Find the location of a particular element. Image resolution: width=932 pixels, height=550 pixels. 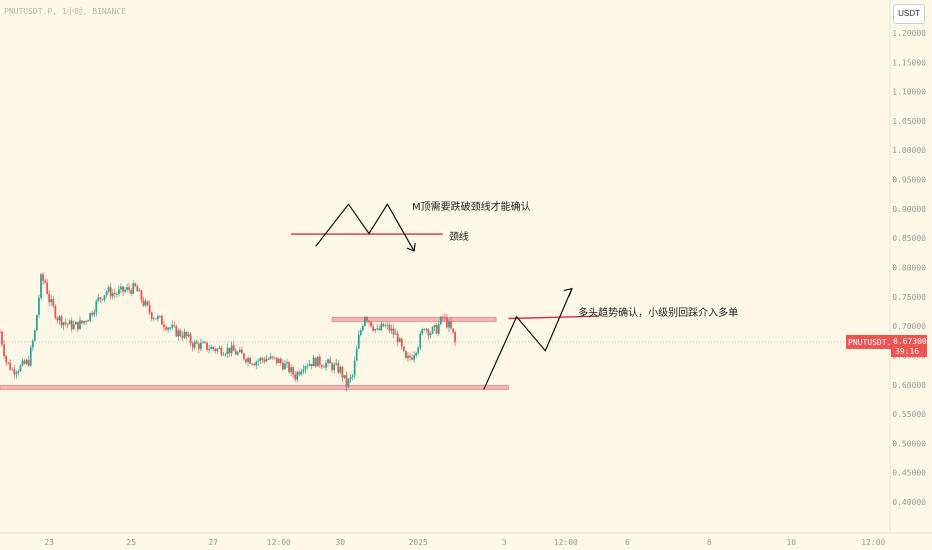

m-top-path is located at coordinates (365, 227).